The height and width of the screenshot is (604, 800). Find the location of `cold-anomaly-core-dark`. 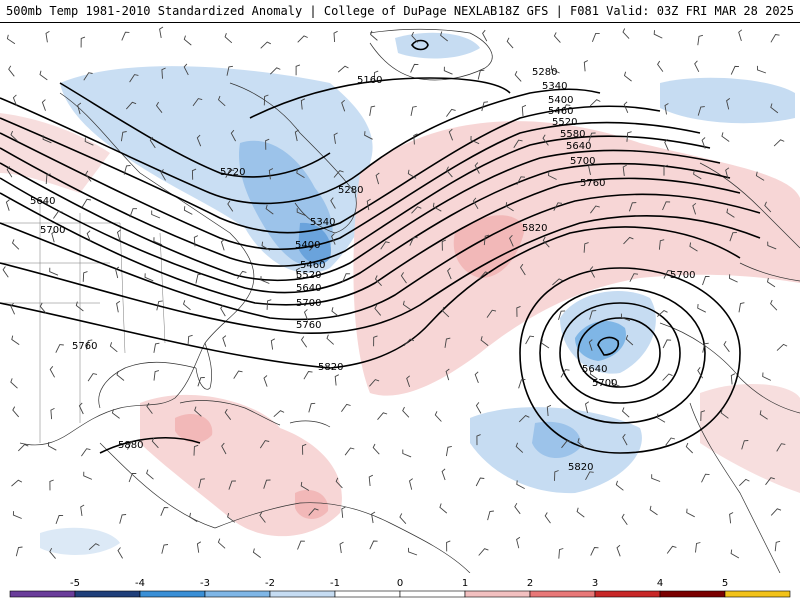

cold-anomaly-core-dark is located at coordinates (314, 243).